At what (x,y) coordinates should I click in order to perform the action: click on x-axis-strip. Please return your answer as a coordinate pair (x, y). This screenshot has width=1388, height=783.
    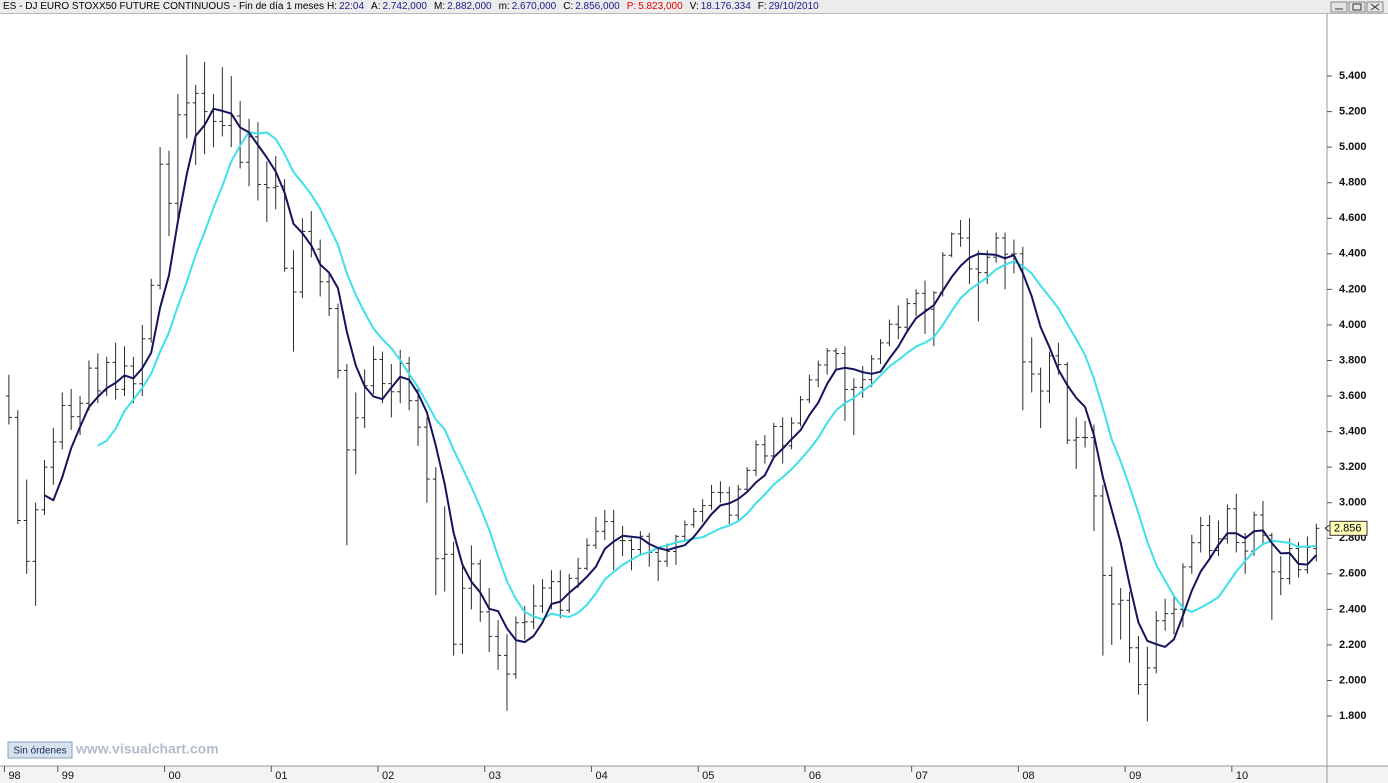
    Looking at the image, I should click on (694, 774).